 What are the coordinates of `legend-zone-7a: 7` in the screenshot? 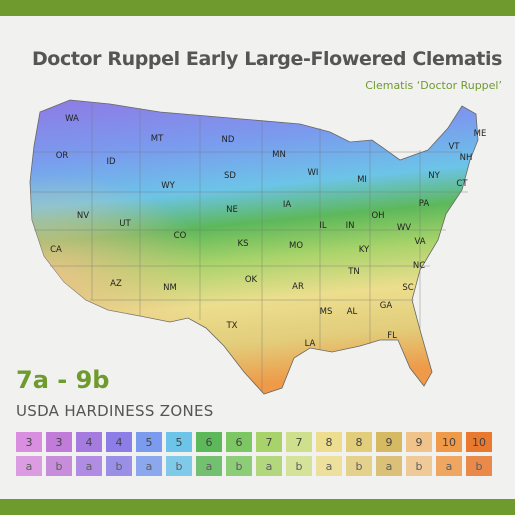 It's located at (269, 442).